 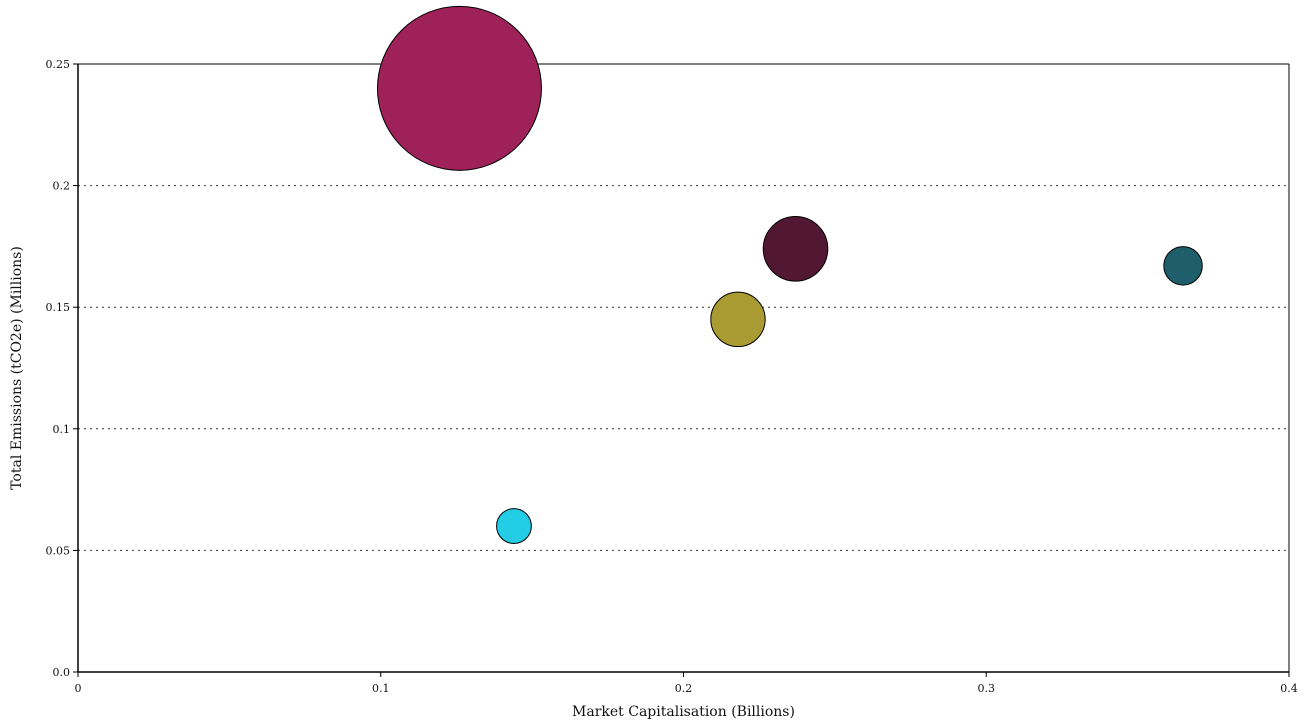 What do you see at coordinates (683, 712) in the screenshot?
I see `x-axis-title: Market Capitalisation (Billions)` at bounding box center [683, 712].